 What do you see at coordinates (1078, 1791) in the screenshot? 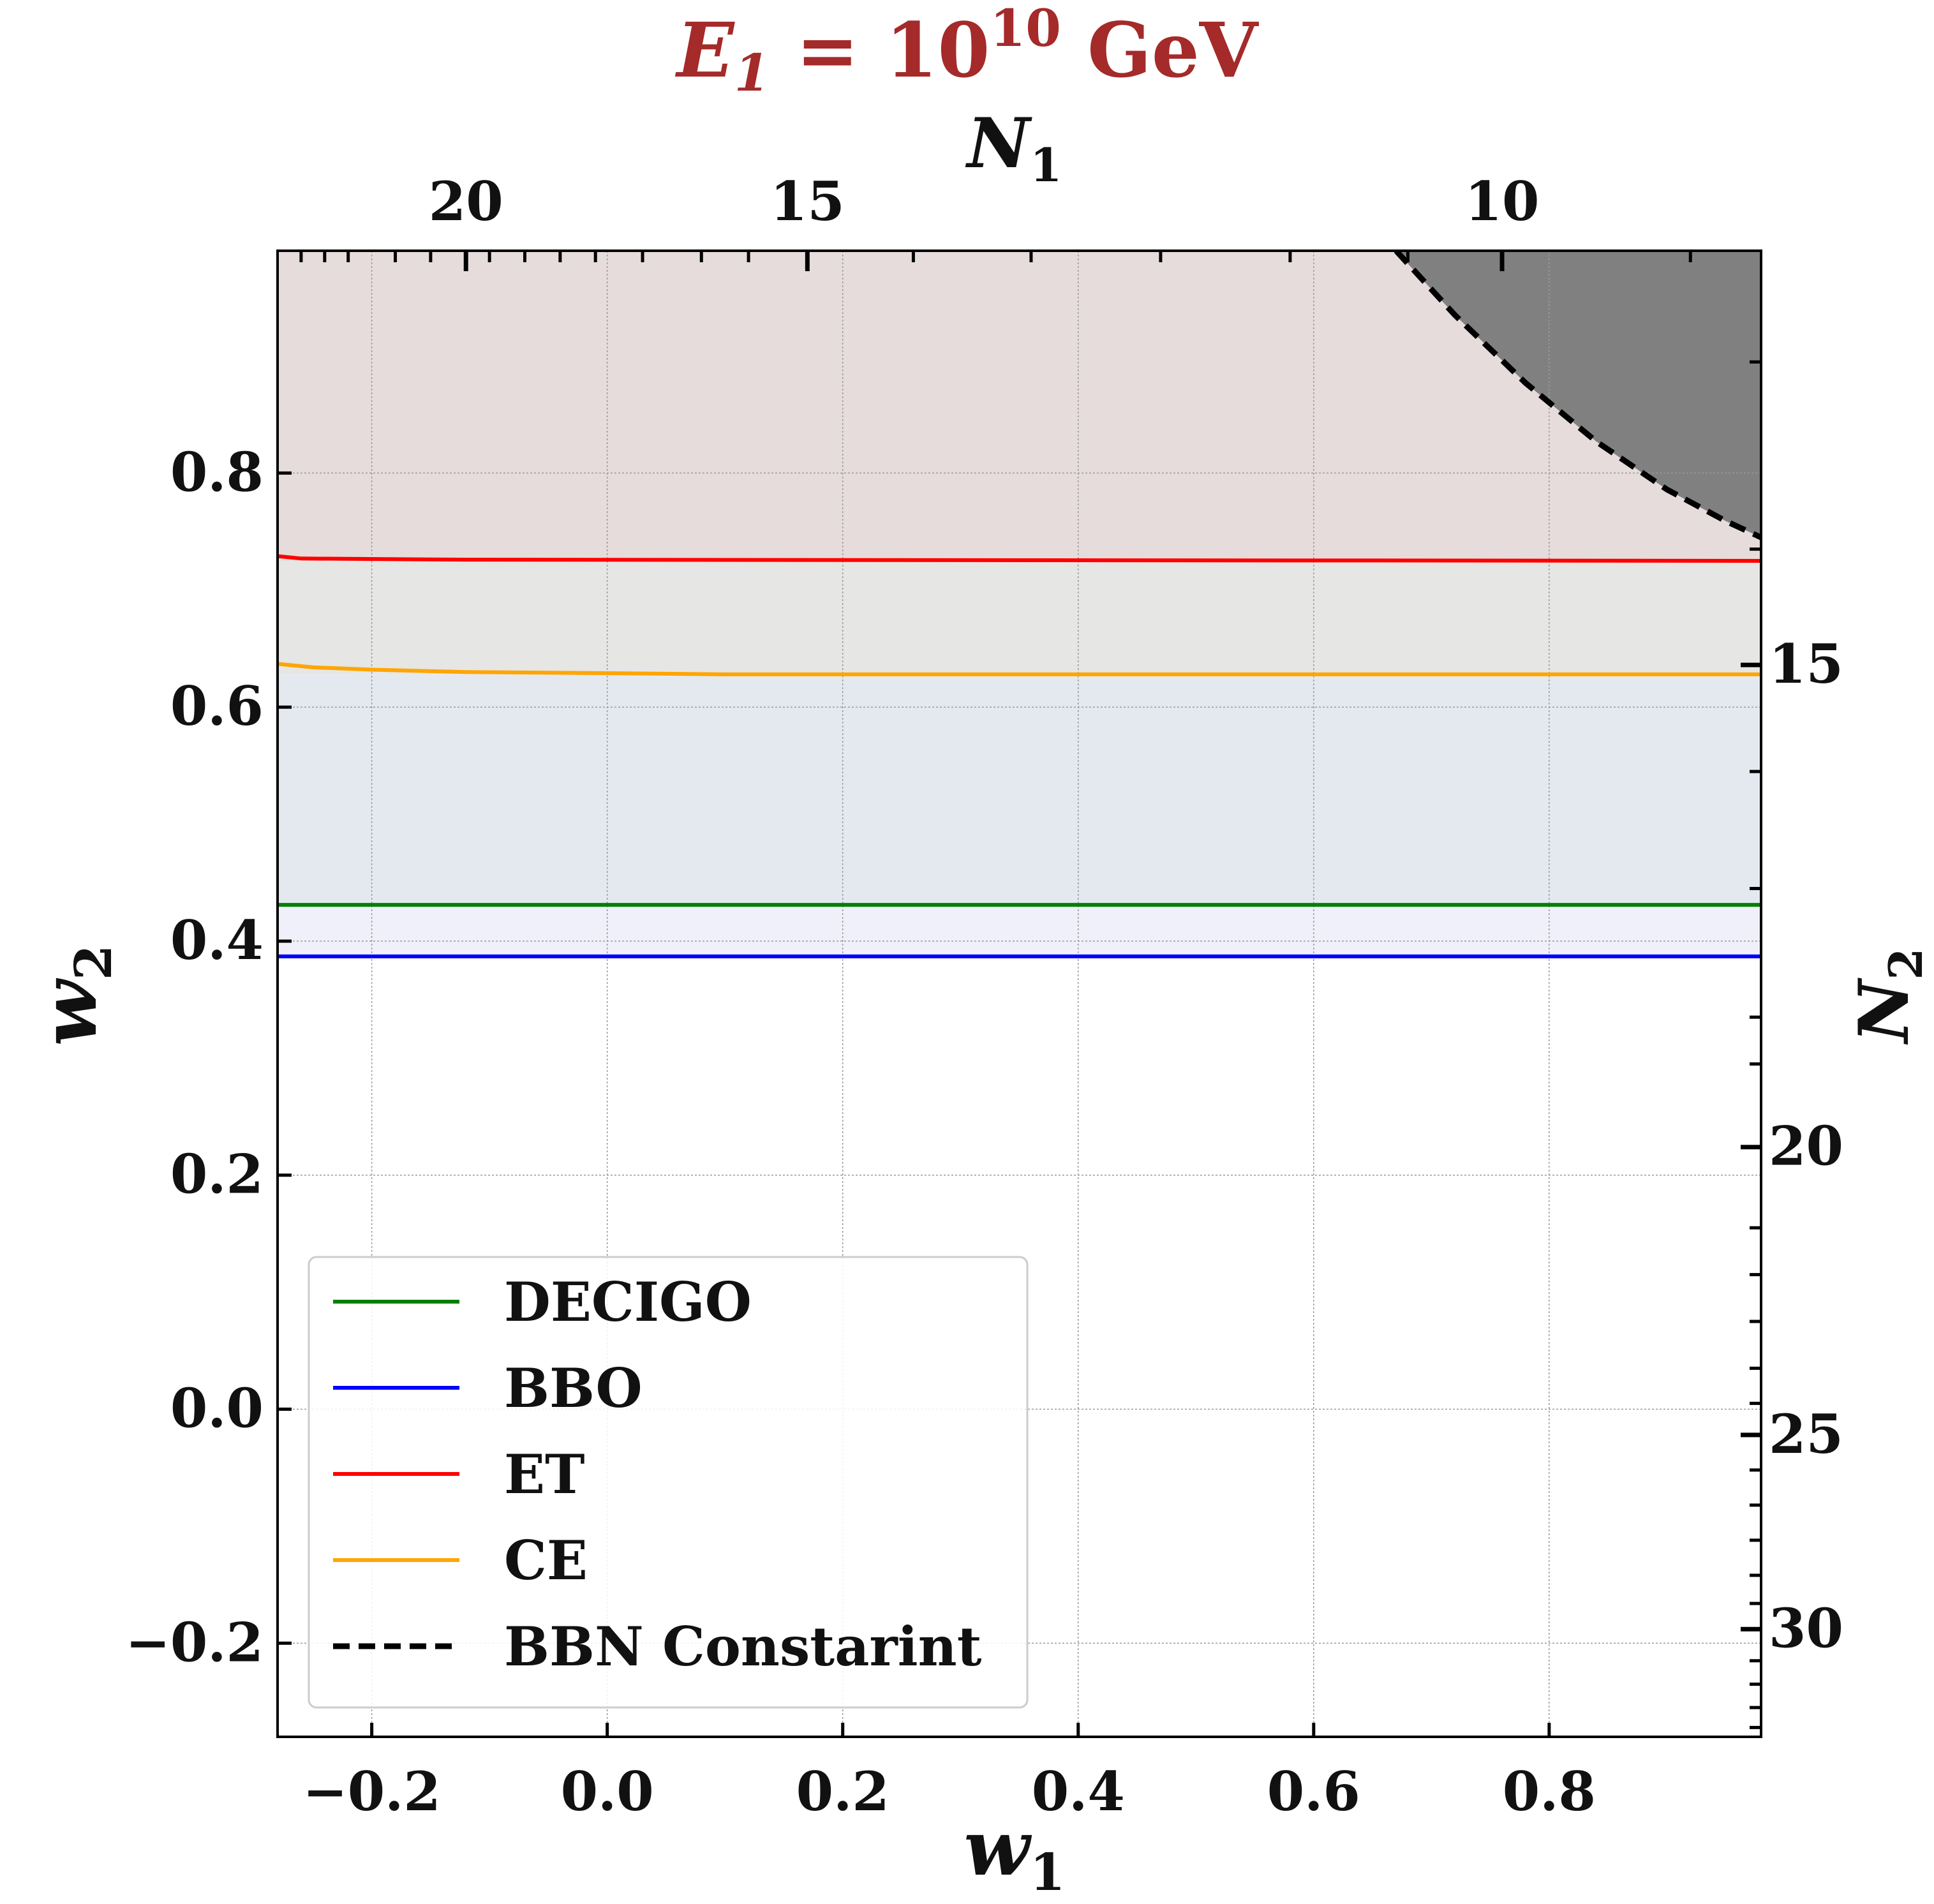
I see `x-tick-label: 0.4` at bounding box center [1078, 1791].